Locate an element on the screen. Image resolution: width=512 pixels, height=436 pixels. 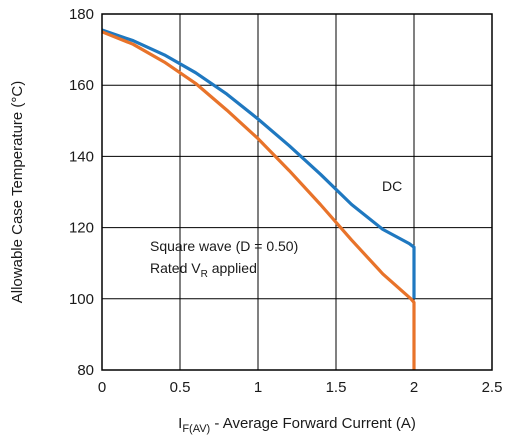
x-axis-title-main: I is located at coordinates (180, 423).